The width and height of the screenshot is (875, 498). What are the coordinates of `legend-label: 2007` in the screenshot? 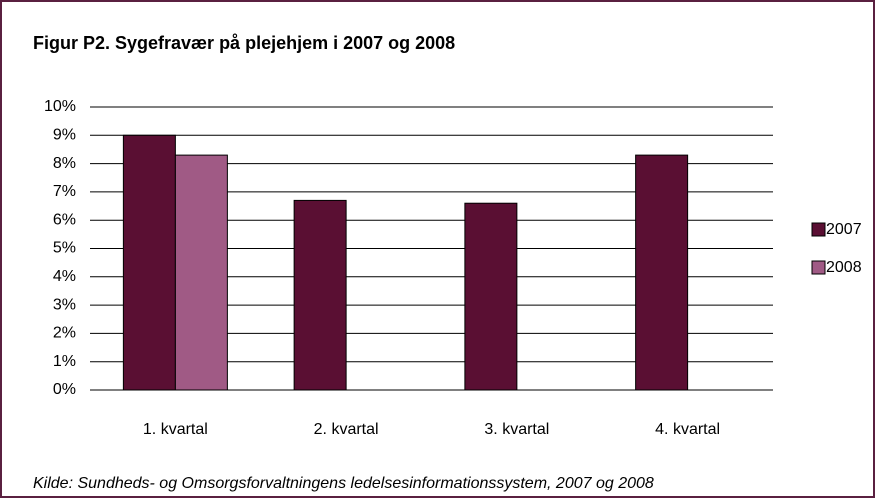 It's located at (844, 229).